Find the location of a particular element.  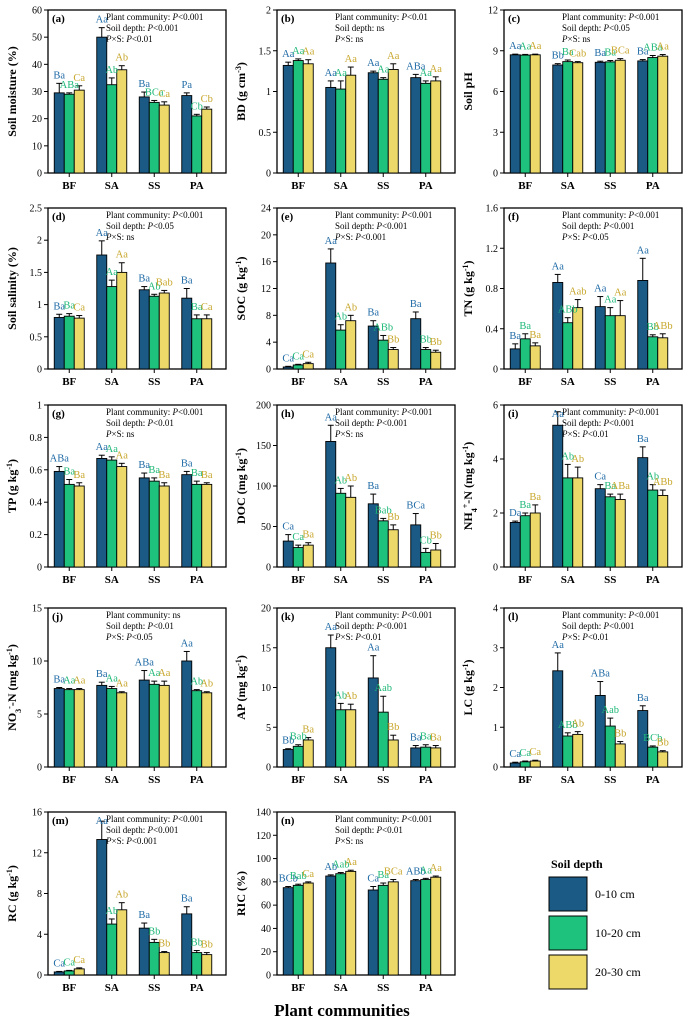

y-tick-label: 4 is located at coordinates (268, 343).